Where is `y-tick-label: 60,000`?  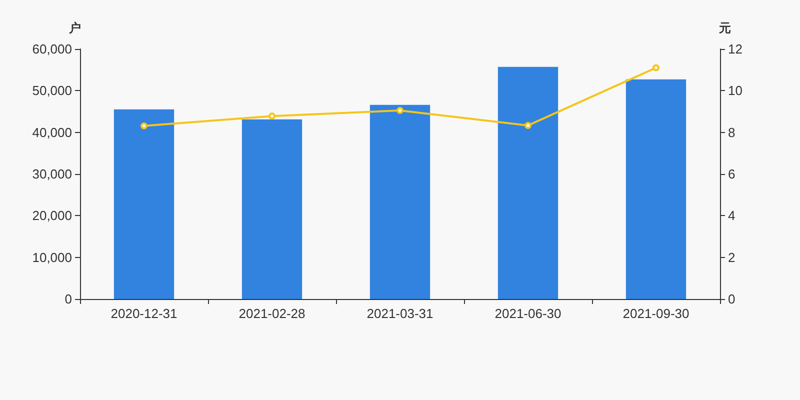 y-tick-label: 60,000 is located at coordinates (52, 49).